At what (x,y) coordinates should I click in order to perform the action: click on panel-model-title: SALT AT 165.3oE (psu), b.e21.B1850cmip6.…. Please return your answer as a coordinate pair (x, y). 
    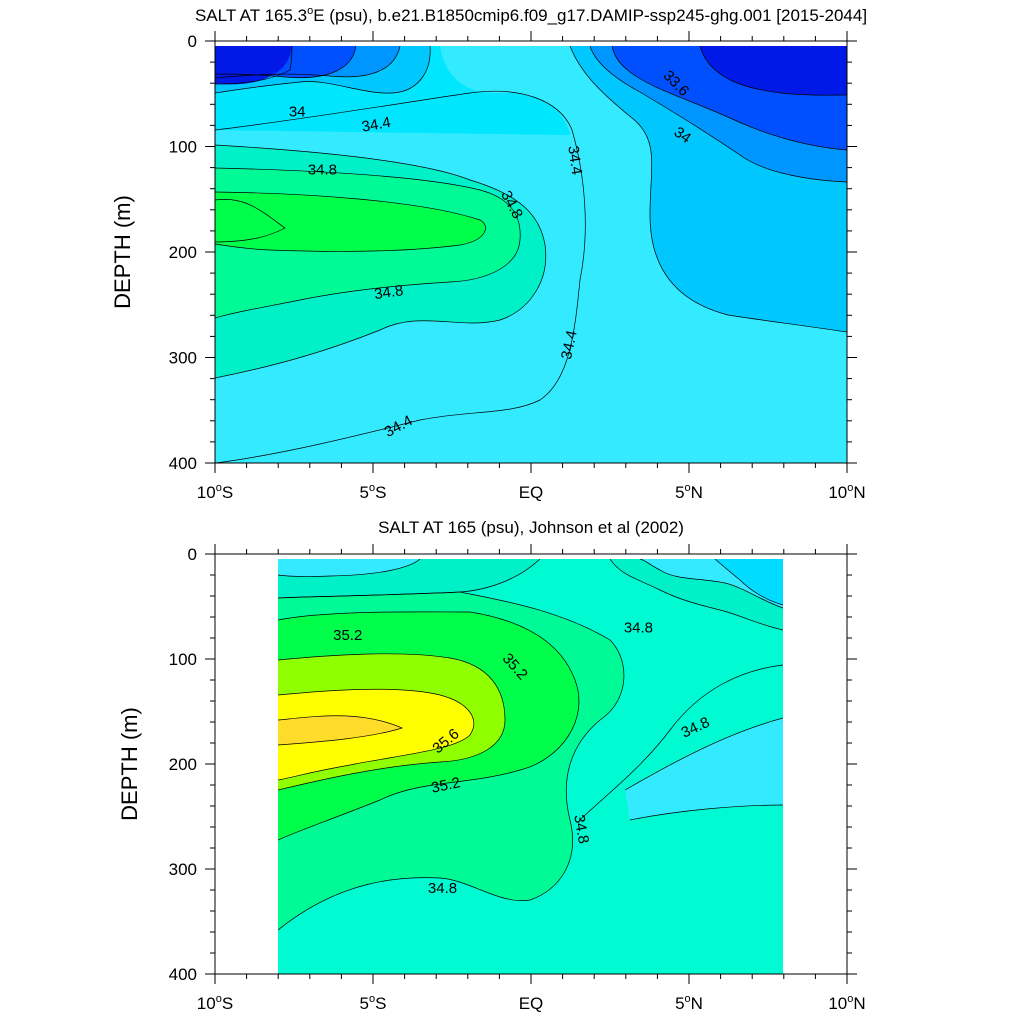
    Looking at the image, I should click on (531, 15).